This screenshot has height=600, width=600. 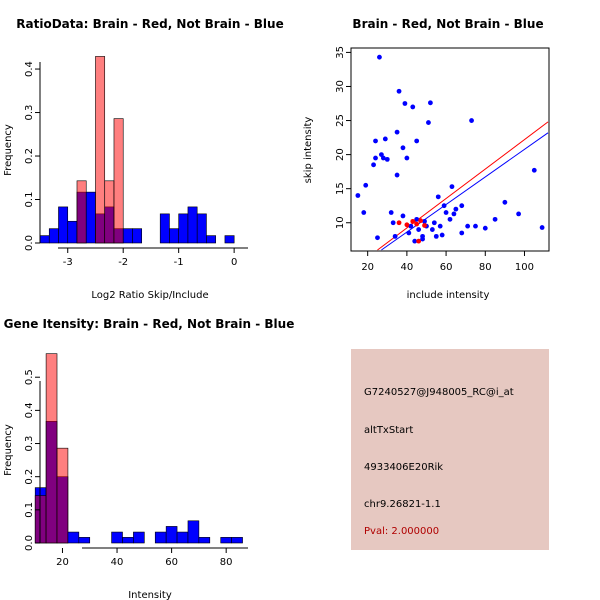 I want to click on x-tick-label: 0, so click(x=234, y=262).